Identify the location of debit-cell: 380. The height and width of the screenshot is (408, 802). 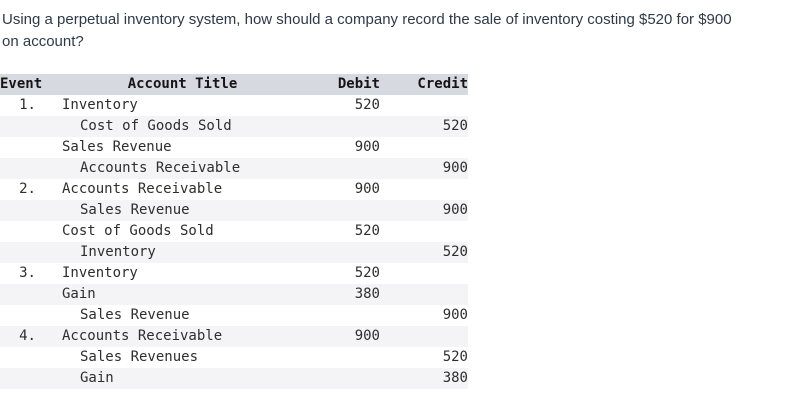
(345, 294).